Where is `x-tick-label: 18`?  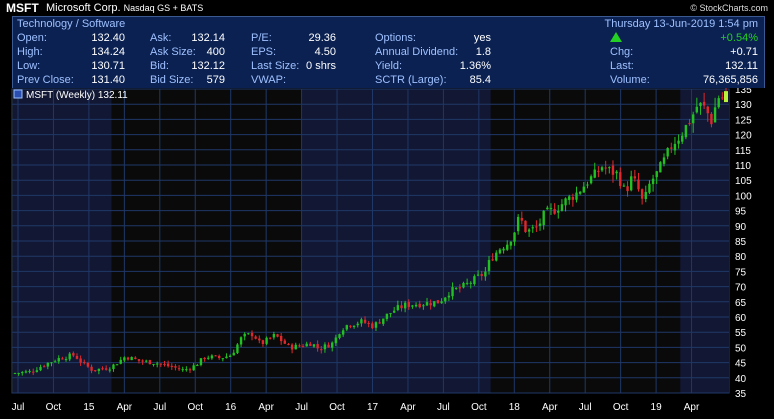
x-tick-label: 18 is located at coordinates (515, 407).